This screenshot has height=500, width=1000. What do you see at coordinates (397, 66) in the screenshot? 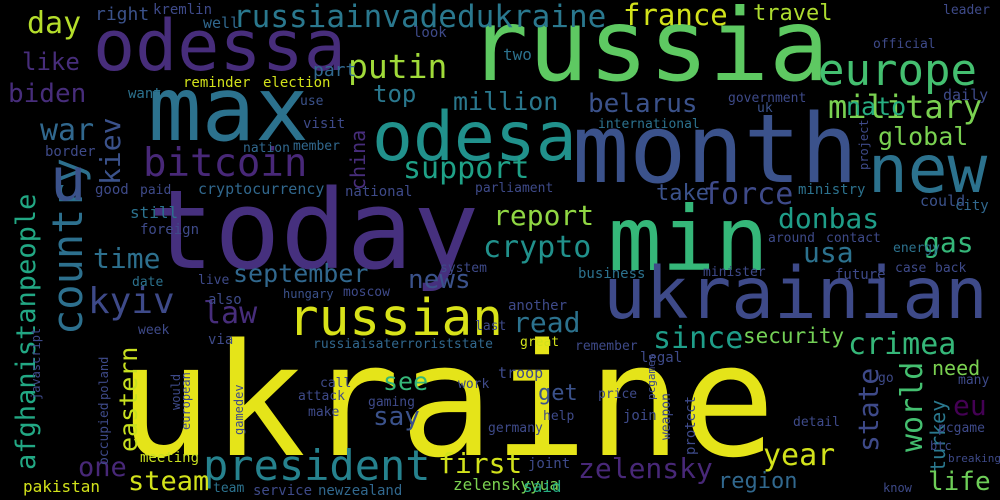
I see `word: putin` at bounding box center [397, 66].